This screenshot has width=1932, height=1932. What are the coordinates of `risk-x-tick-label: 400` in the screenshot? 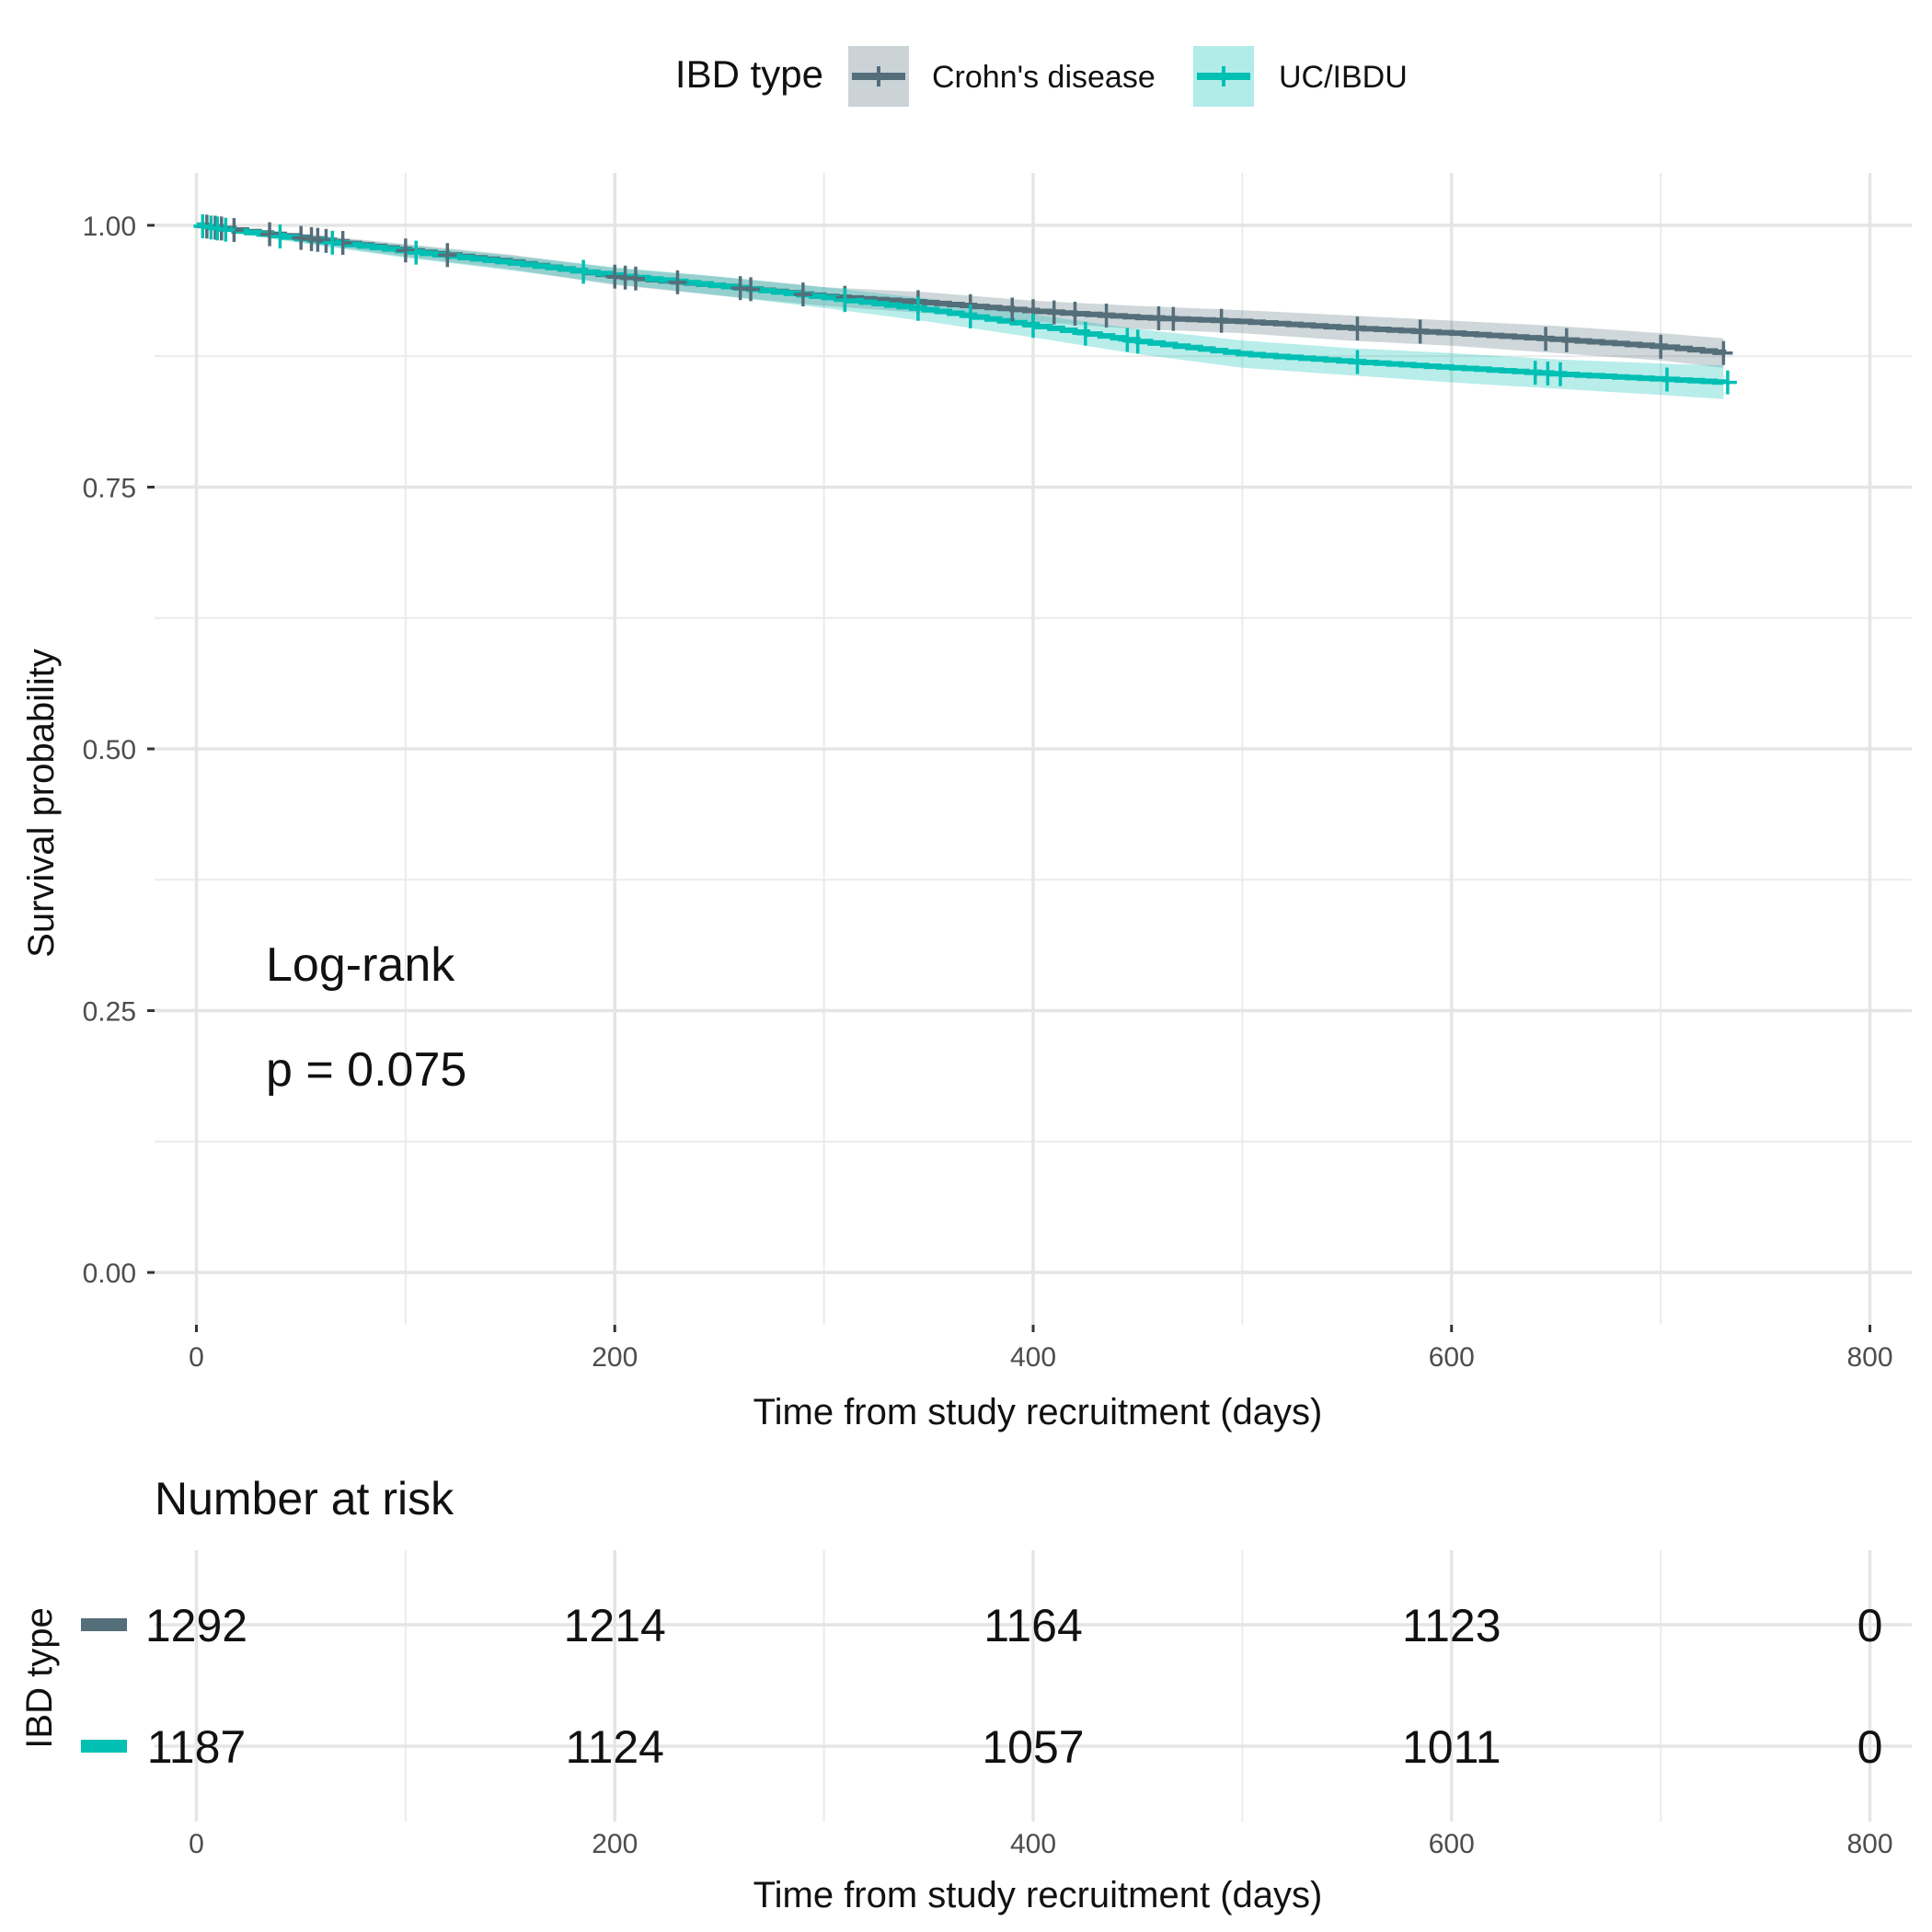 It's located at (1033, 1844).